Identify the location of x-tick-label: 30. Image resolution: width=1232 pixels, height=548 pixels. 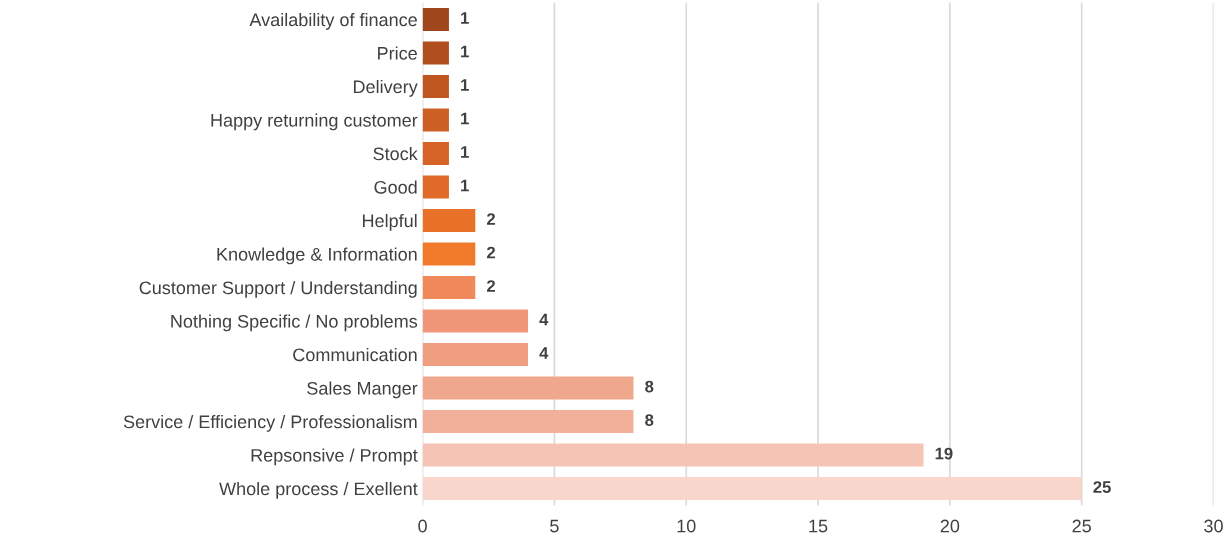
(1213, 526).